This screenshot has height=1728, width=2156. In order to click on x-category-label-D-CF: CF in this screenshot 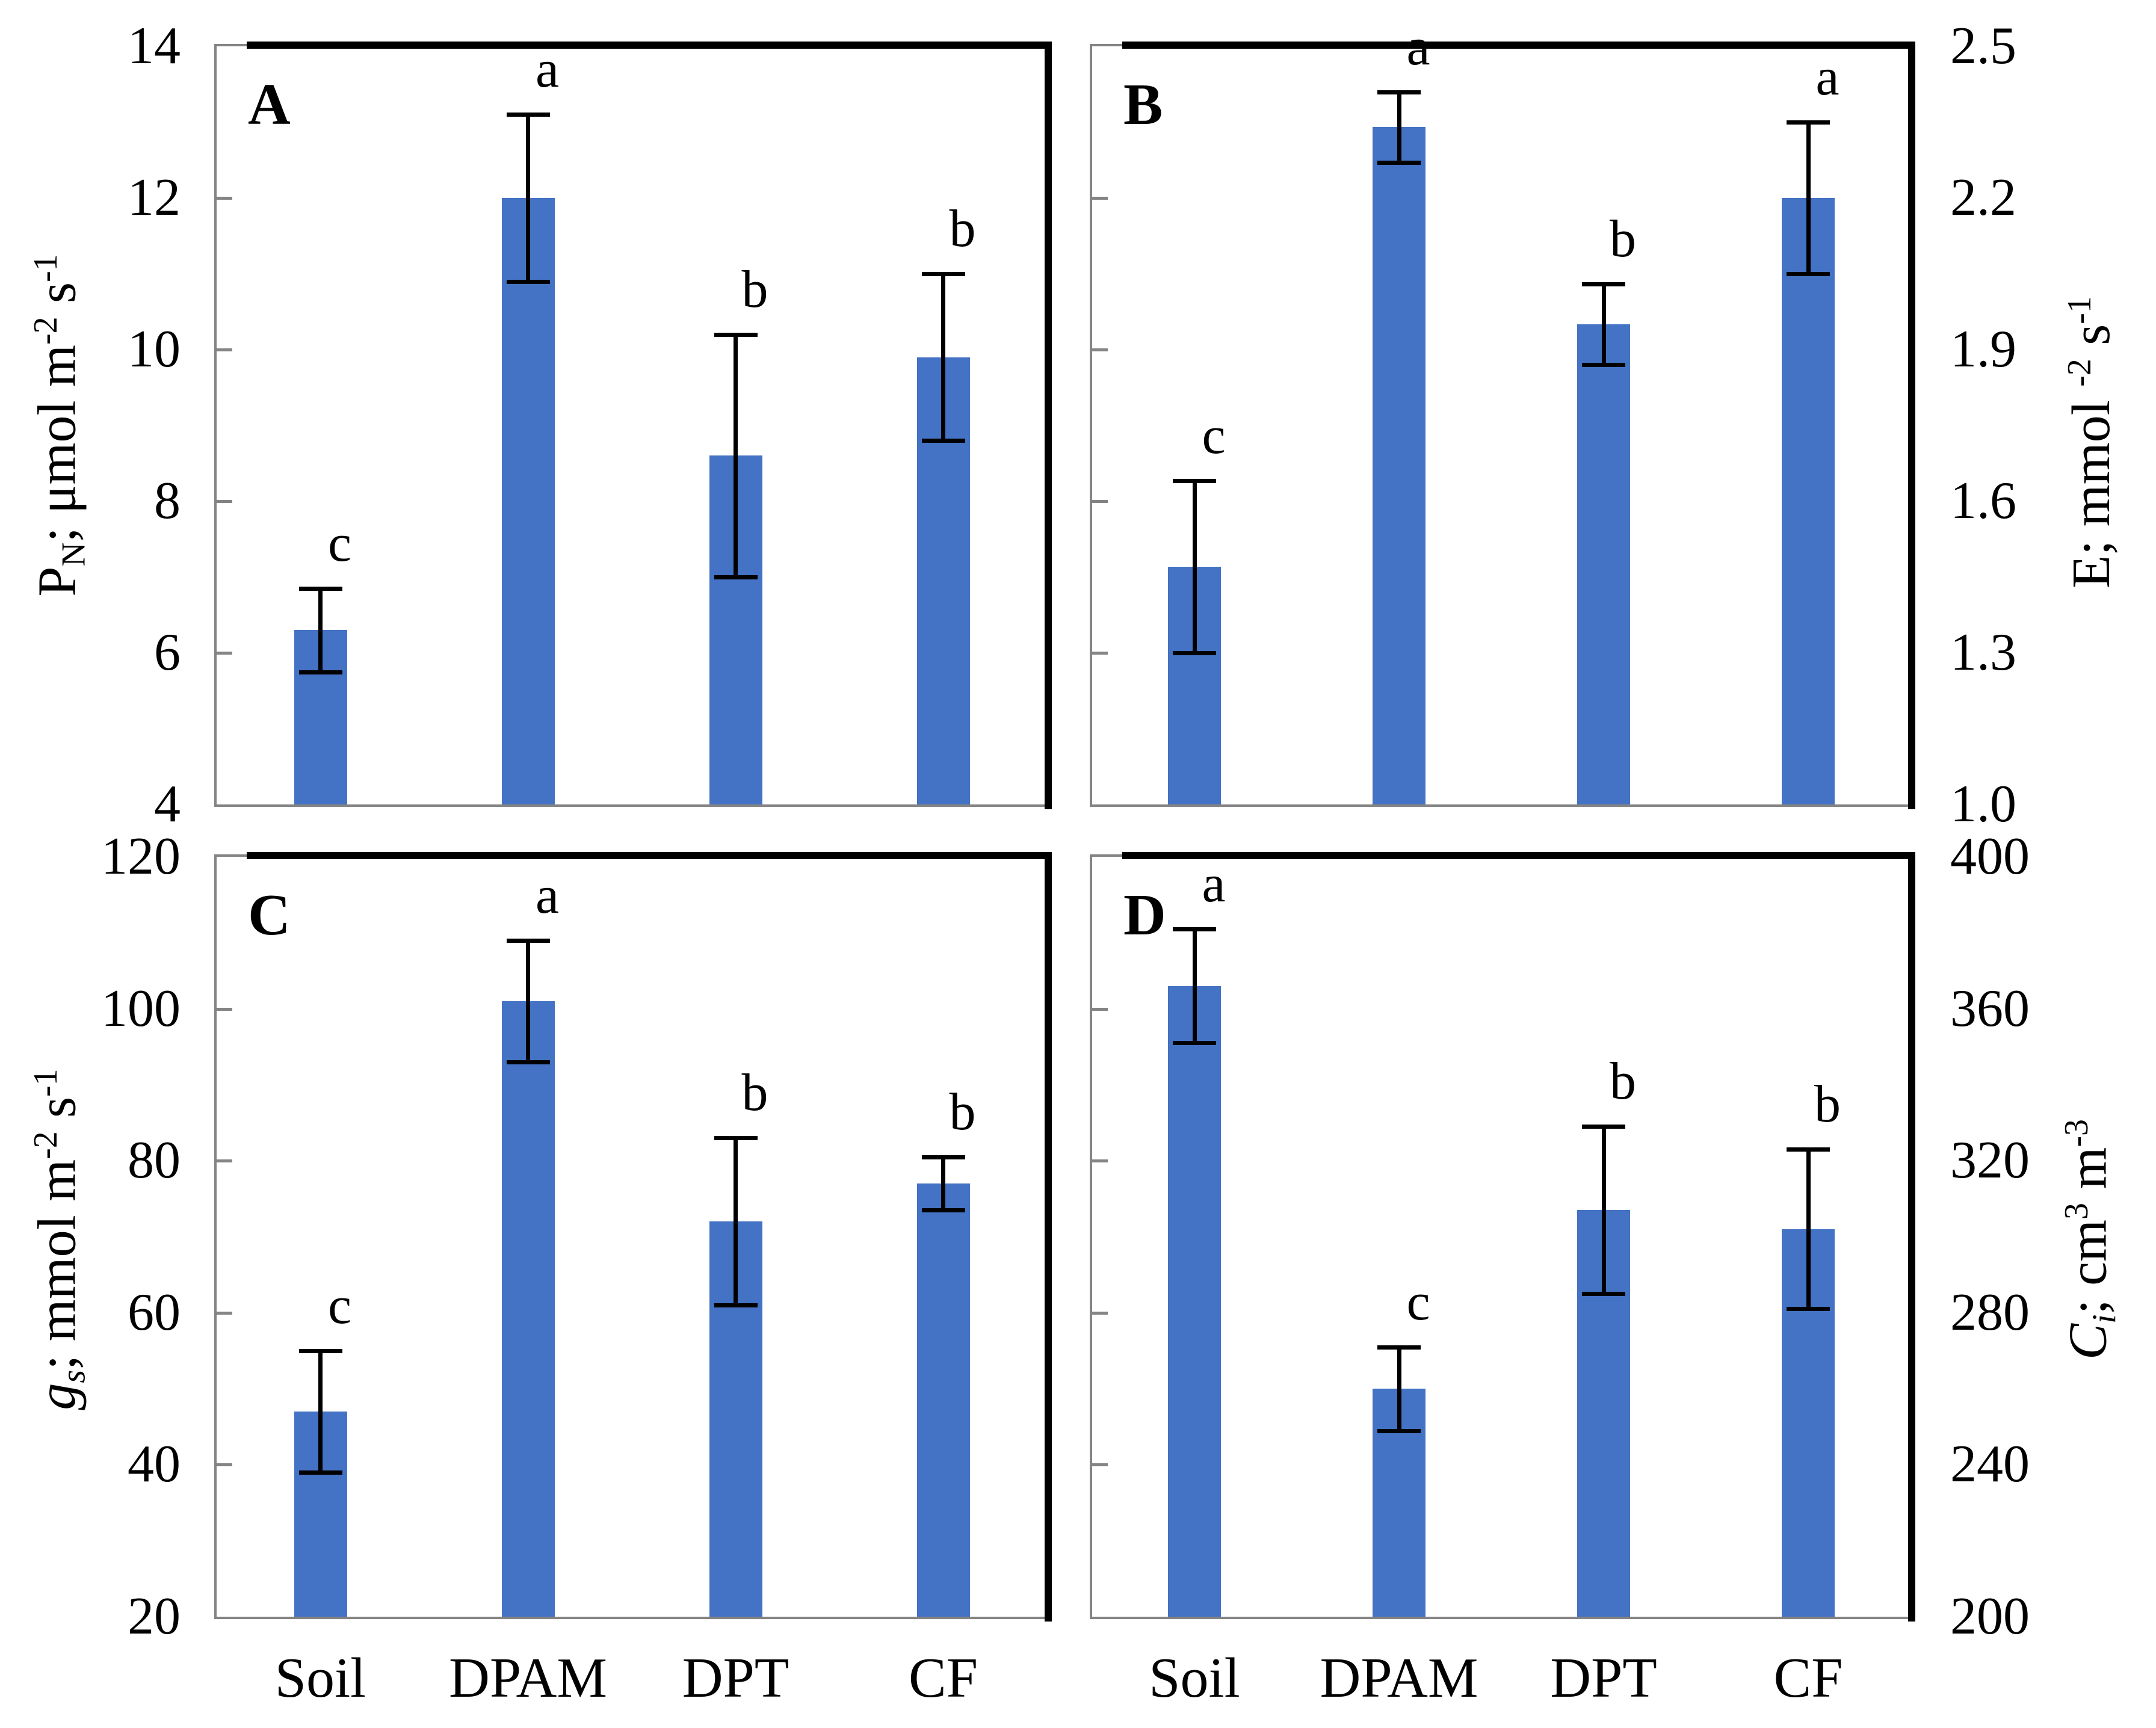, I will do `click(1808, 1678)`.